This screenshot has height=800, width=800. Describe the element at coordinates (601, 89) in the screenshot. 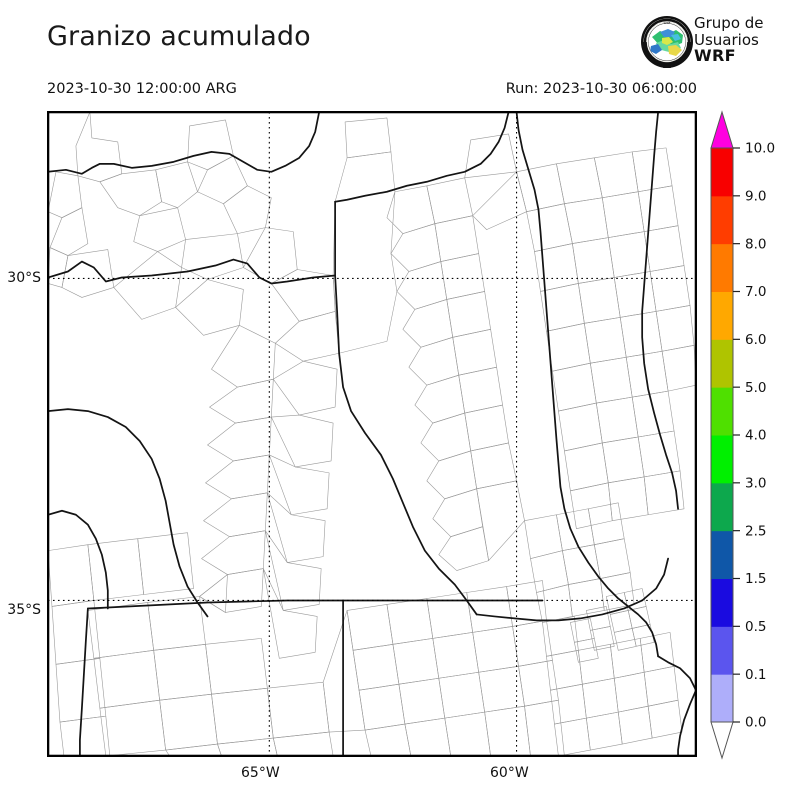

I see `run-time-label: Run: 2023-10-30 06:00:00` at that location.